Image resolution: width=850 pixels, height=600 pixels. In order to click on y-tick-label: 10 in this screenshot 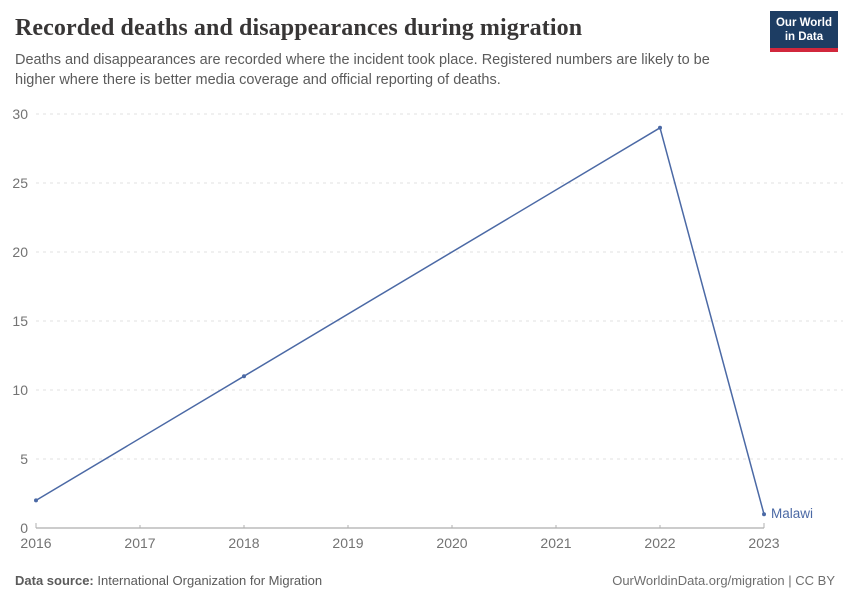, I will do `click(20, 390)`.